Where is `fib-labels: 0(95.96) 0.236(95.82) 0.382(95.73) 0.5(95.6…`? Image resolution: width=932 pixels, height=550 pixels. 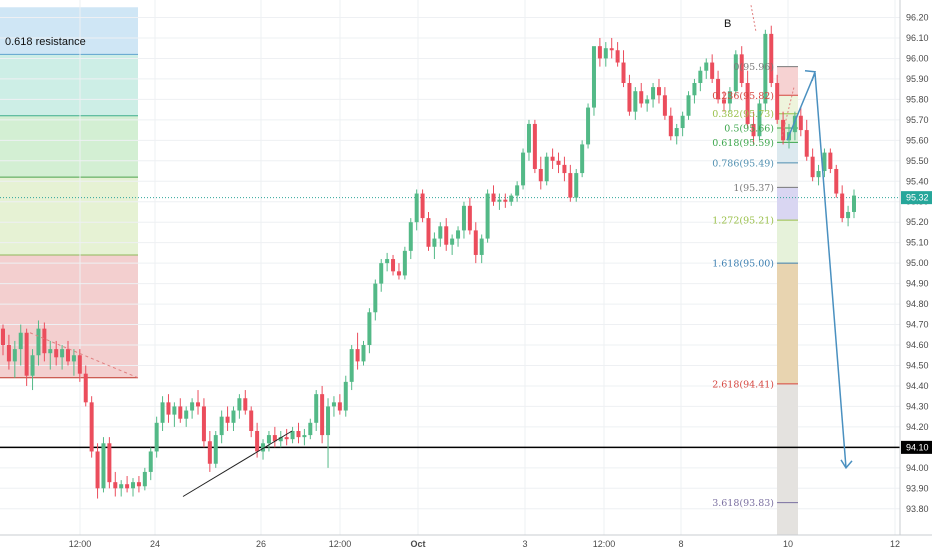 fib-labels: 0(95.96) 0.236(95.82) 0.382(95.73) 0.5(95.6… is located at coordinates (743, 285).